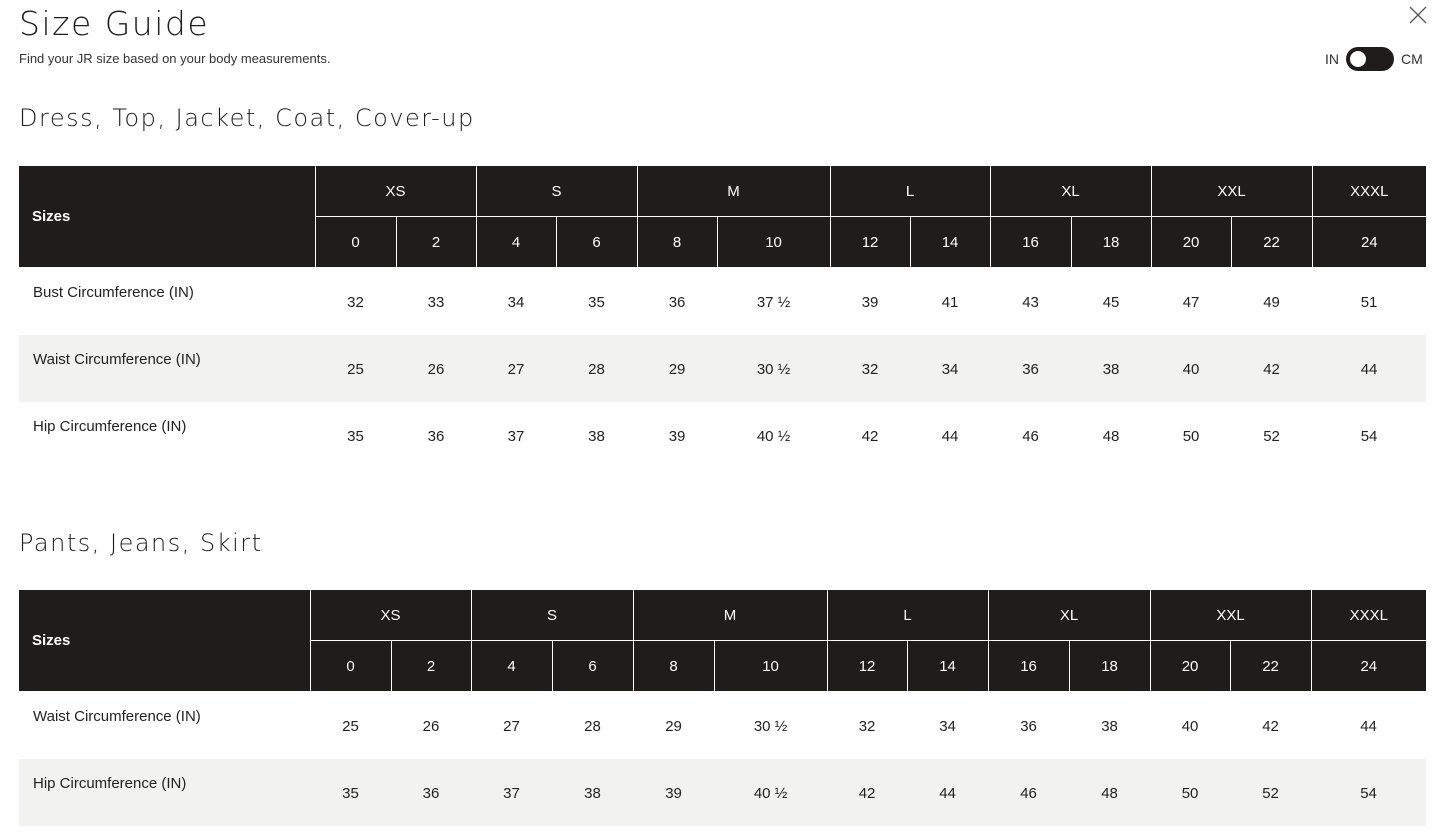  I want to click on measurement-label: Waist Circumference (IN), so click(117, 716).